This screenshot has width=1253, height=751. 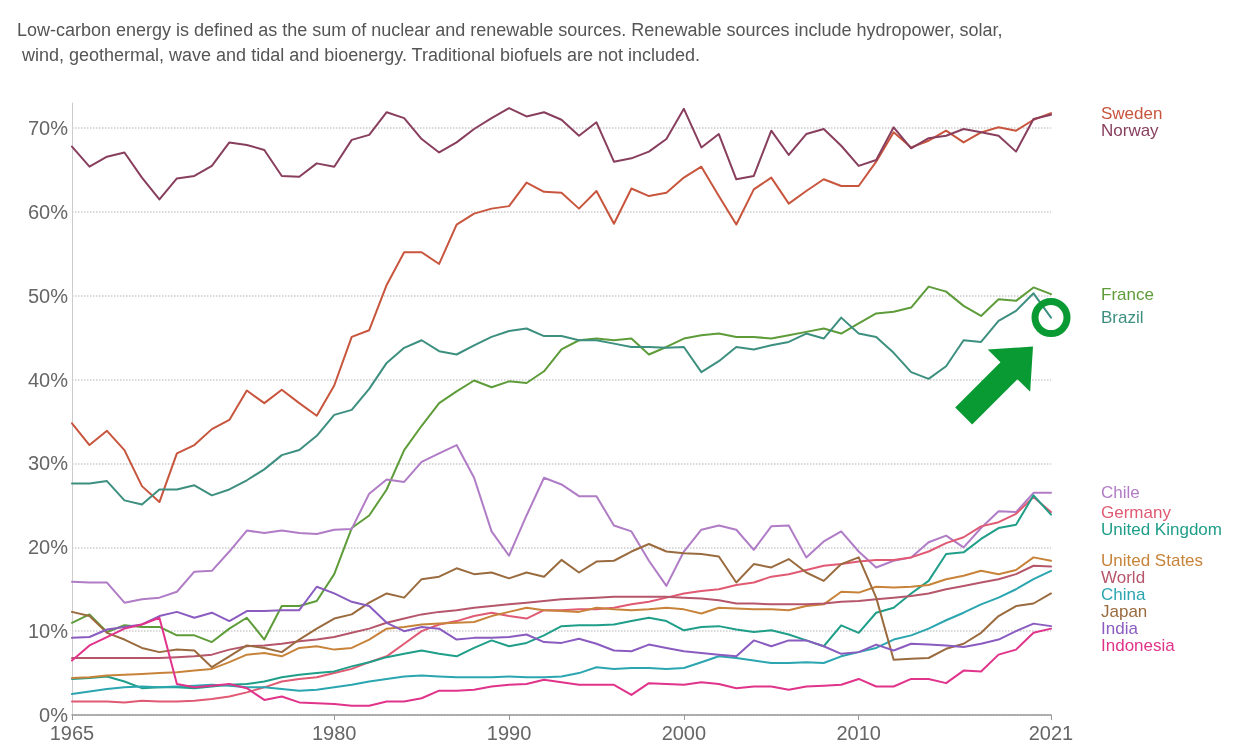 I want to click on x-tick-label: 2010, so click(x=858, y=733).